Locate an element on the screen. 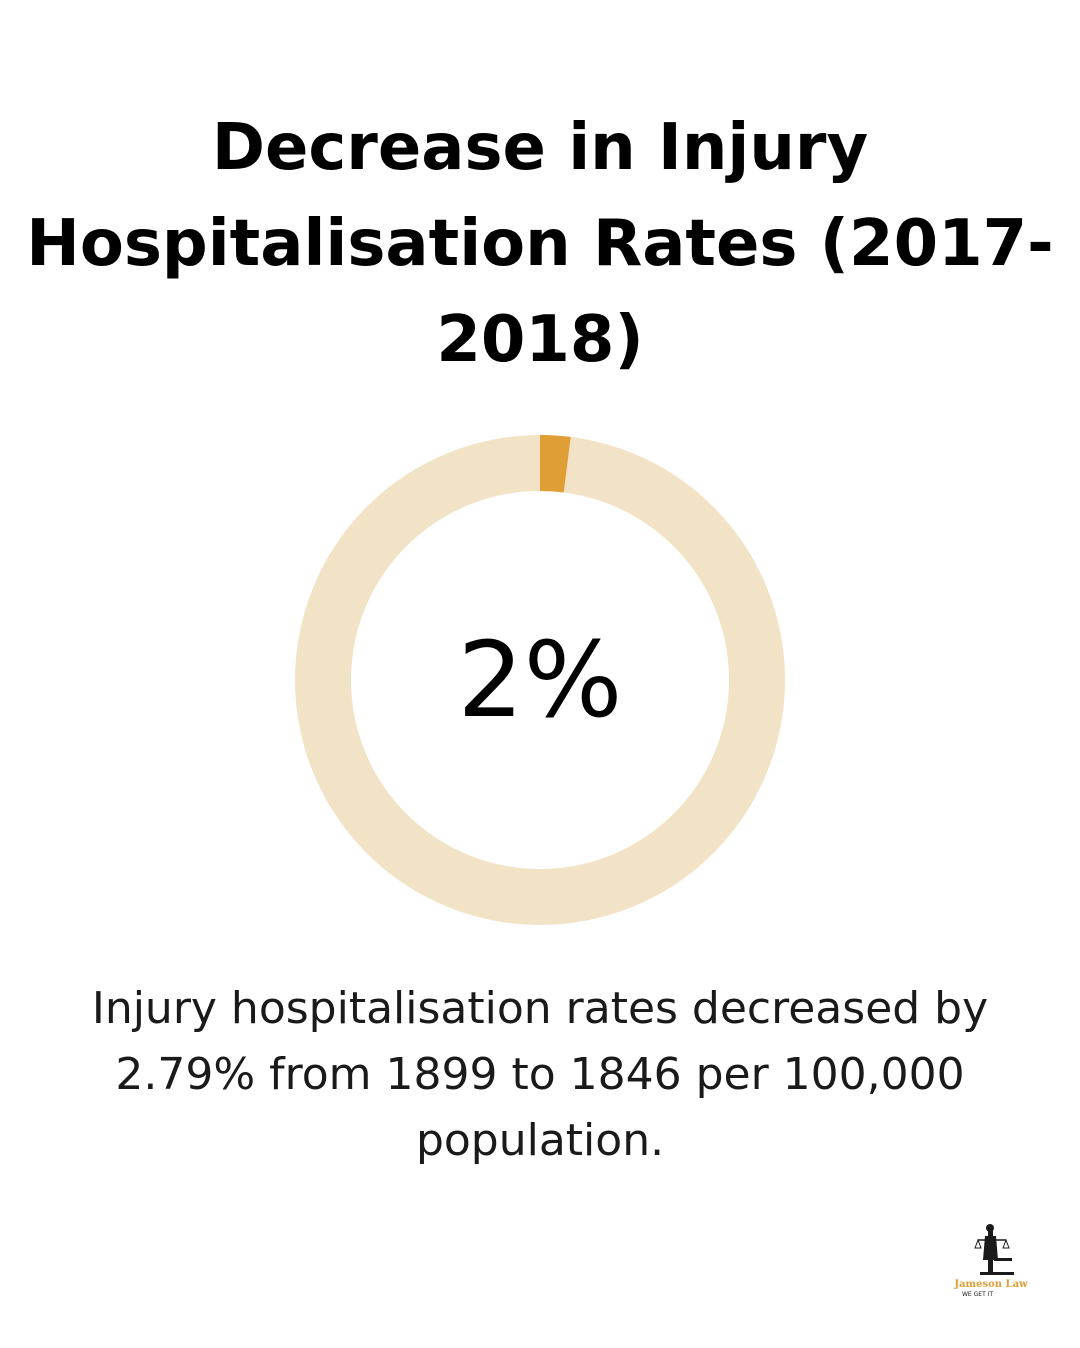  donut-center-label: 2% is located at coordinates (540, 680).